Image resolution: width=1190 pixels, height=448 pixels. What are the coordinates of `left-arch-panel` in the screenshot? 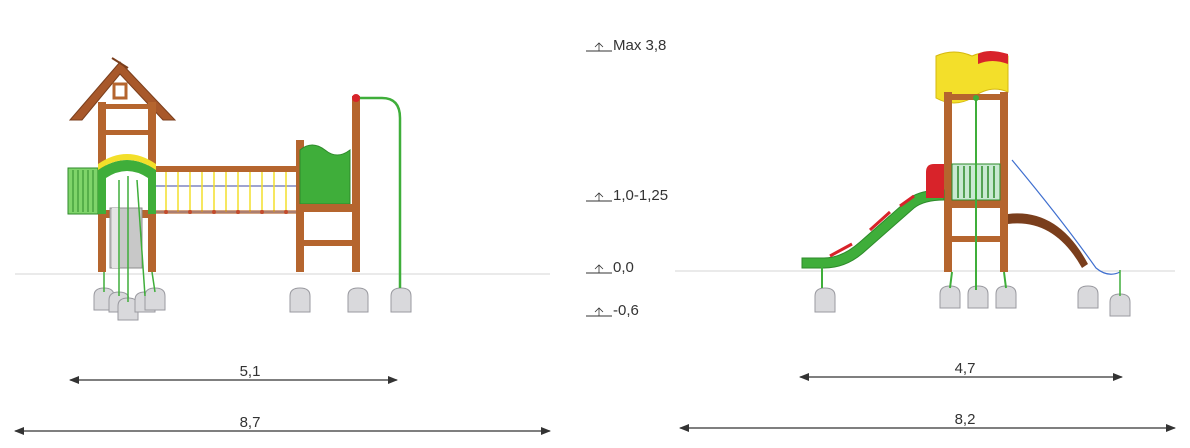 It's located at (127, 187).